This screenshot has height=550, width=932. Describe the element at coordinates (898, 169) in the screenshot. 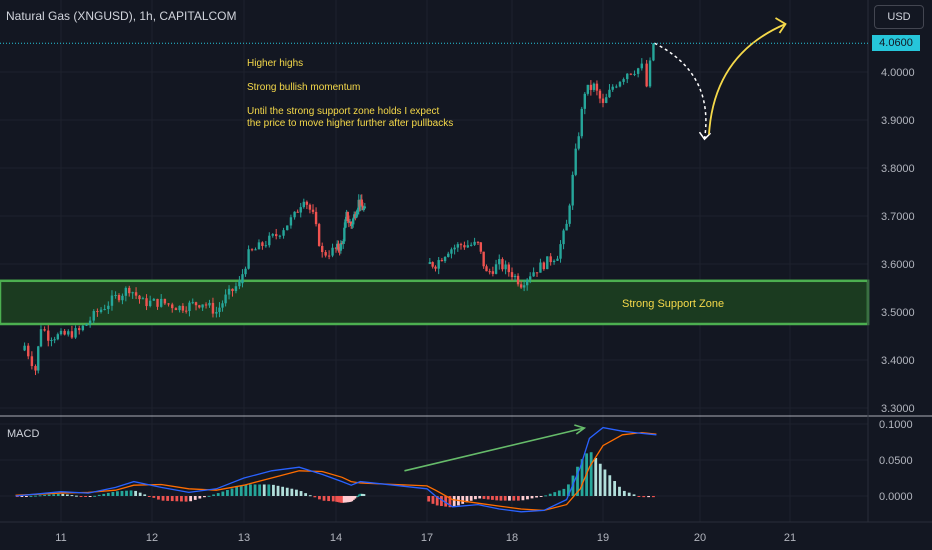

I see `price-tick-label: 3.8000` at that location.